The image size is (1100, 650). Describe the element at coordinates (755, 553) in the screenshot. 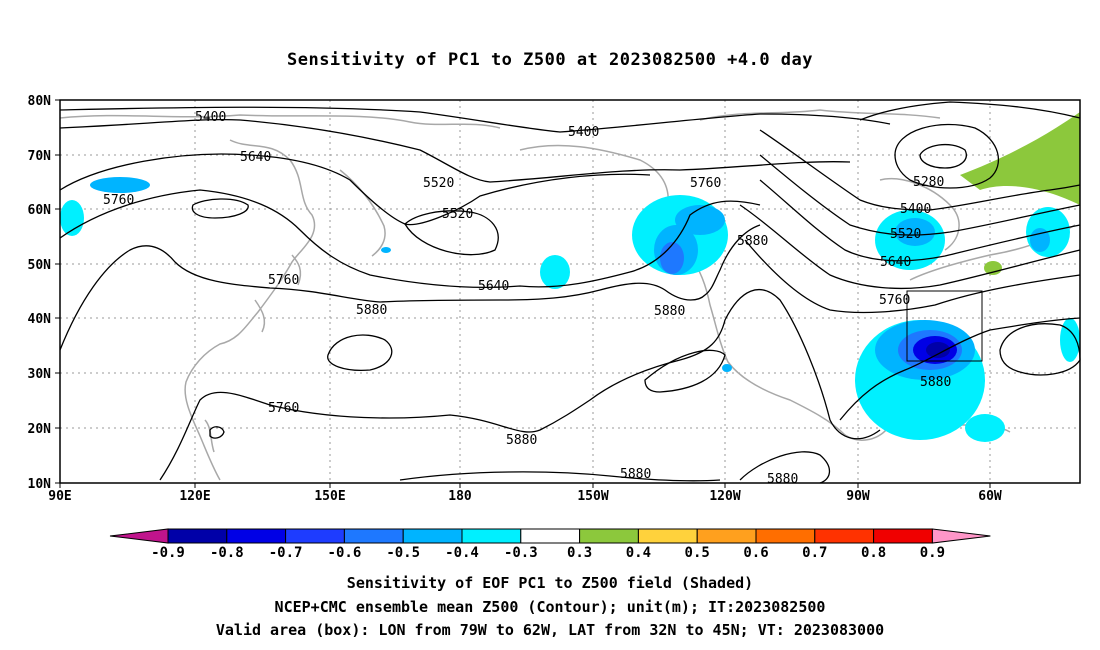

I see `colorbar-tick-label: 0.6` at that location.